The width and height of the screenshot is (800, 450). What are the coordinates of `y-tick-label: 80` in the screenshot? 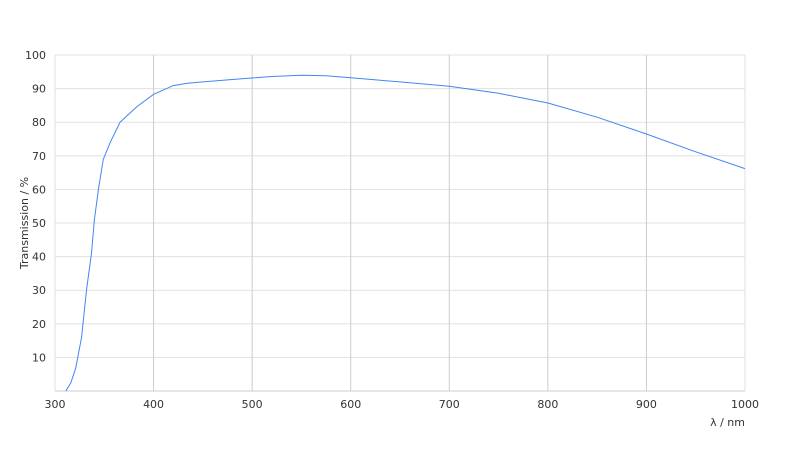 It's located at (39, 122).